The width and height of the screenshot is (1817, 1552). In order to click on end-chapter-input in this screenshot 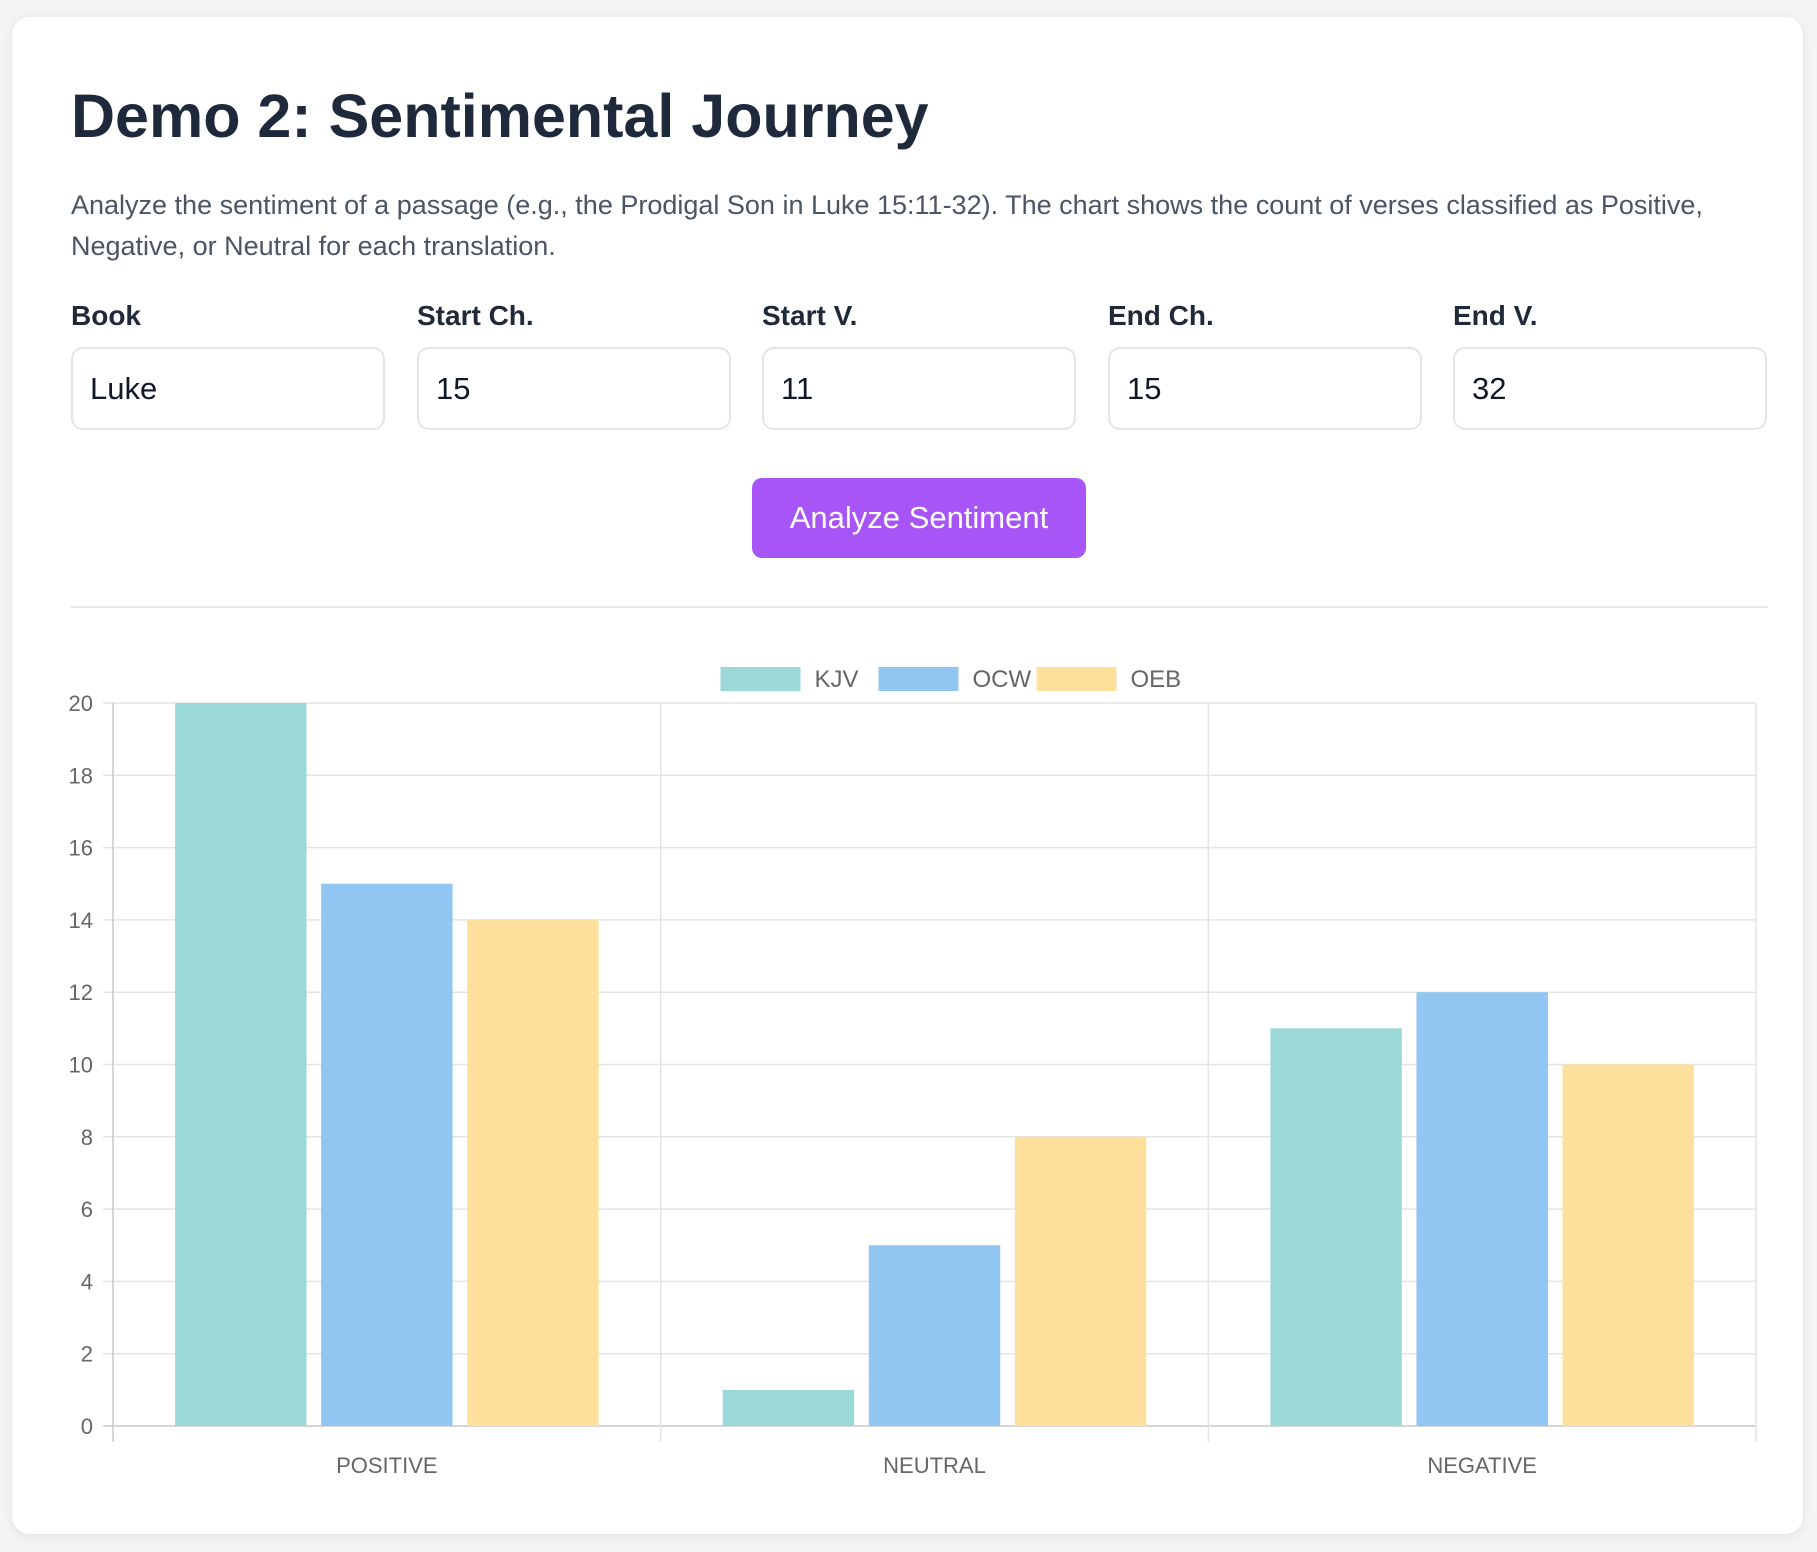, I will do `click(1265, 388)`.